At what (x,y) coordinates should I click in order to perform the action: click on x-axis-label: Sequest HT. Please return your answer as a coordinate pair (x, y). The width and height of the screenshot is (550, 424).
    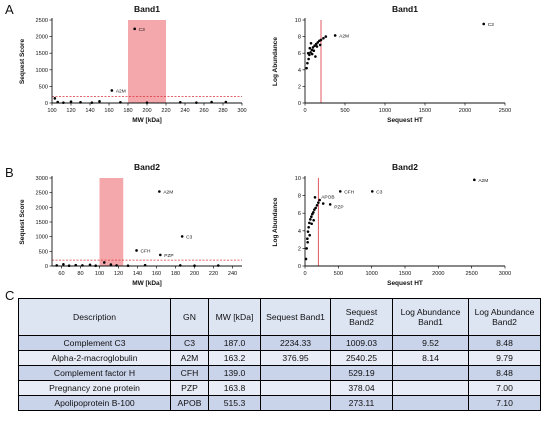
    Looking at the image, I should click on (405, 283).